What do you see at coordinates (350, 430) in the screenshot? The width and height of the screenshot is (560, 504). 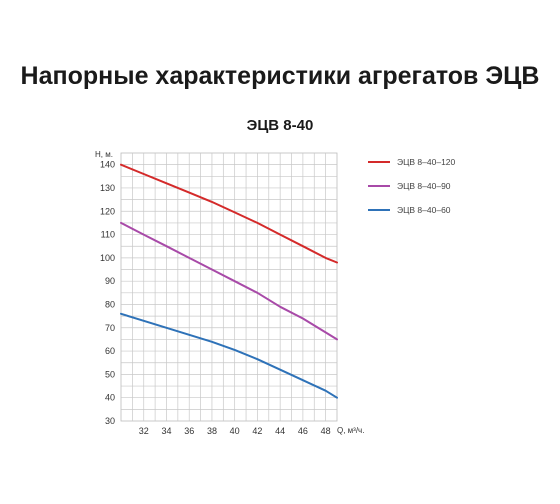 I see `x-axis-label: Q, м³/ч.` at bounding box center [350, 430].